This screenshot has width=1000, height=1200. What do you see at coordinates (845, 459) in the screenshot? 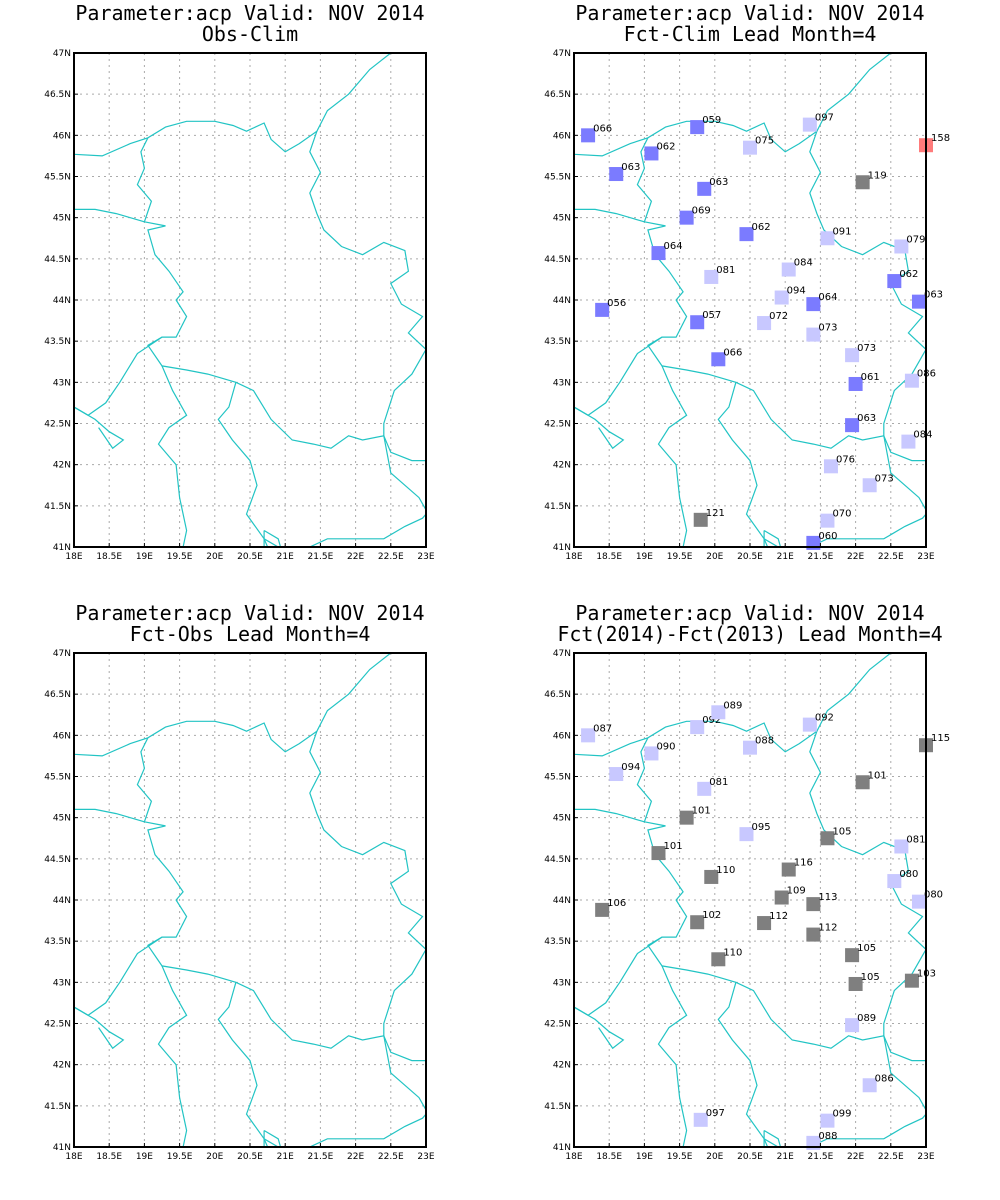
I see `station-value-label: 076` at bounding box center [845, 459].